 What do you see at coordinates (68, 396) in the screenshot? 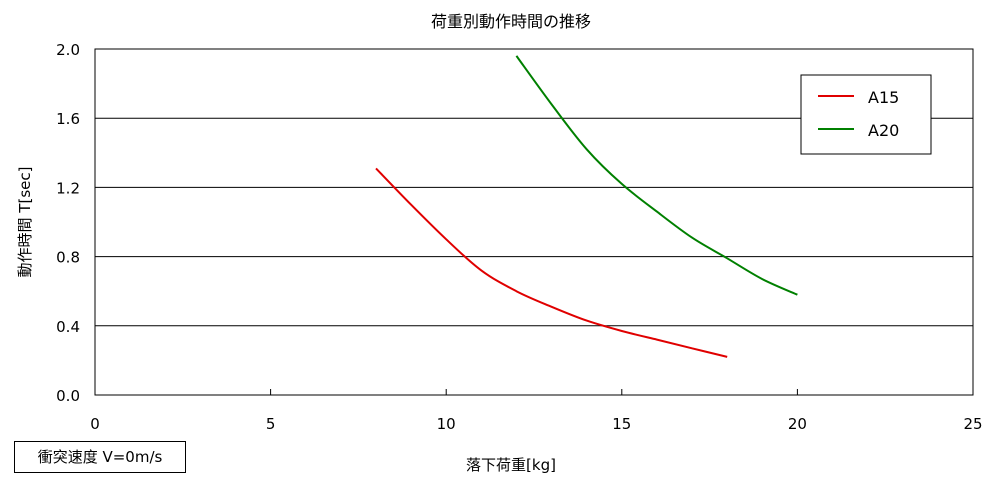
I see `y-tick-label: 0.0` at bounding box center [68, 396].